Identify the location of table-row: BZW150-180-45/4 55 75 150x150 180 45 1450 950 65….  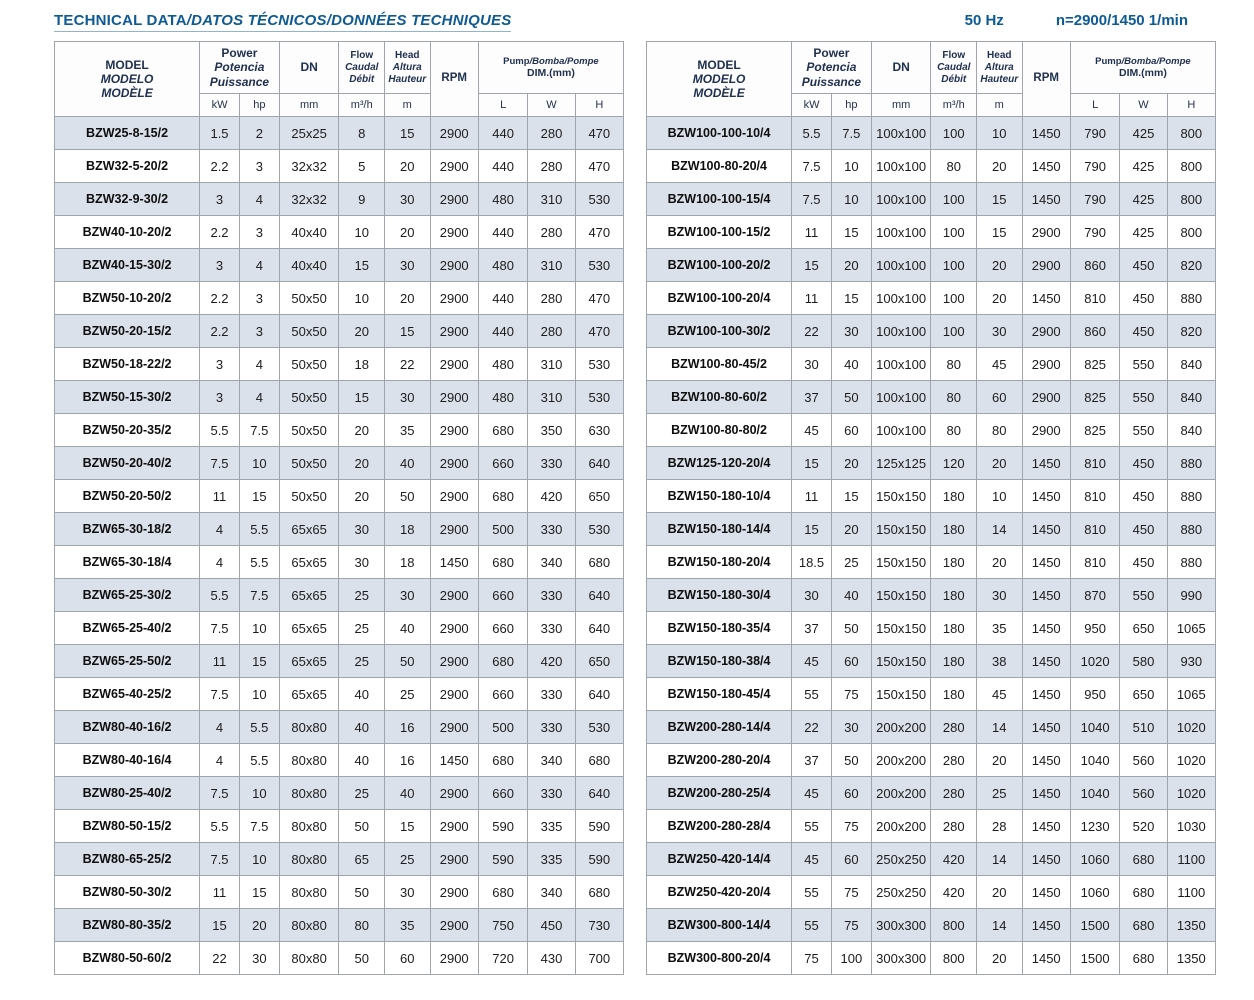
(931, 694).